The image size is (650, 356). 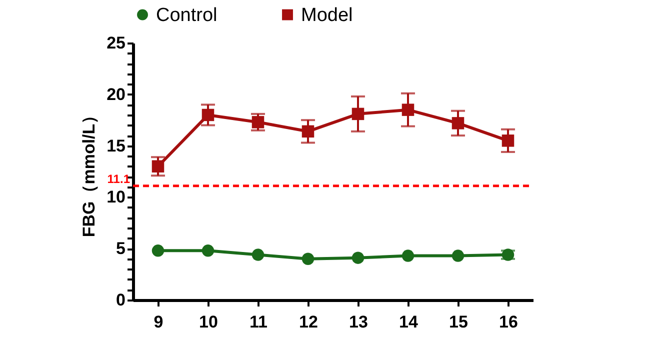 I want to click on y-tick-label: 15, so click(x=116, y=146).